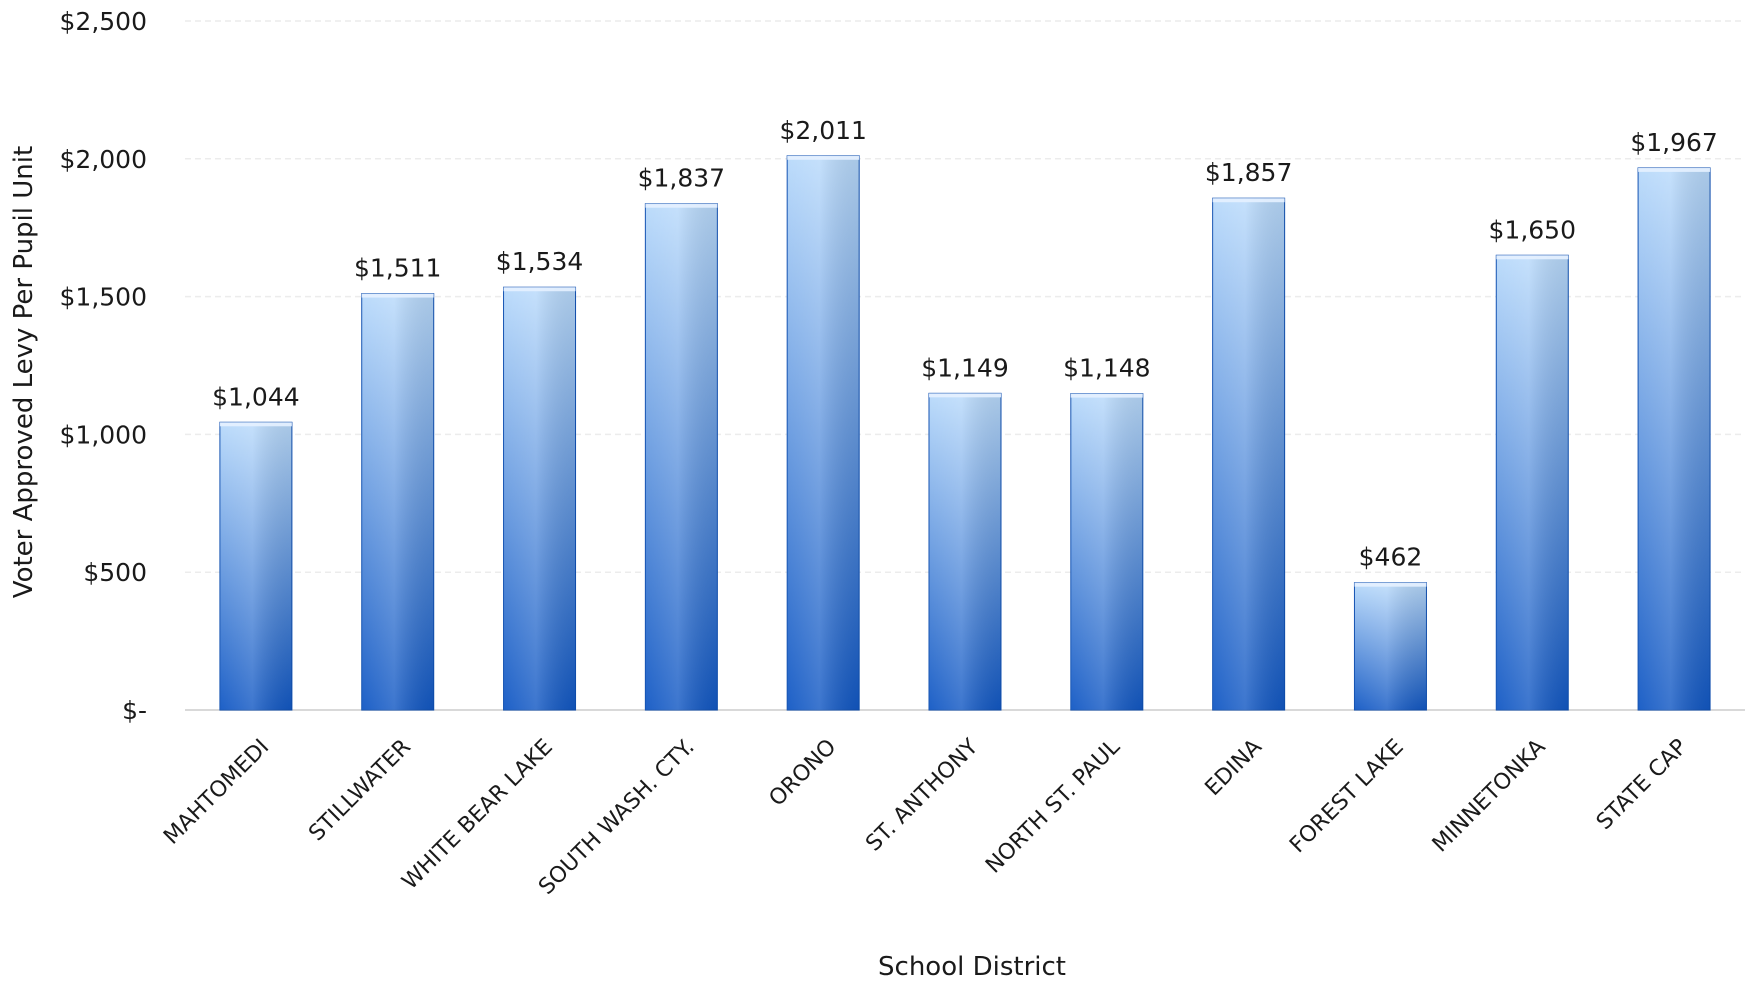 Image resolution: width=1749 pixels, height=983 pixels. Describe the element at coordinates (1391, 557) in the screenshot. I see `data-label: $462` at that location.